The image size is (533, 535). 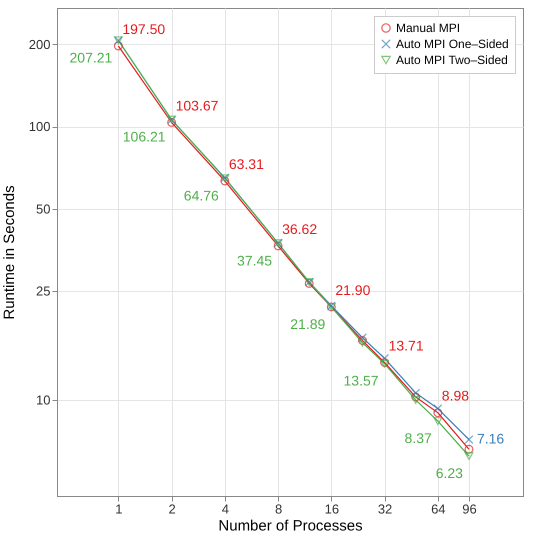 I want to click on x-tick-label: 64, so click(x=438, y=509).